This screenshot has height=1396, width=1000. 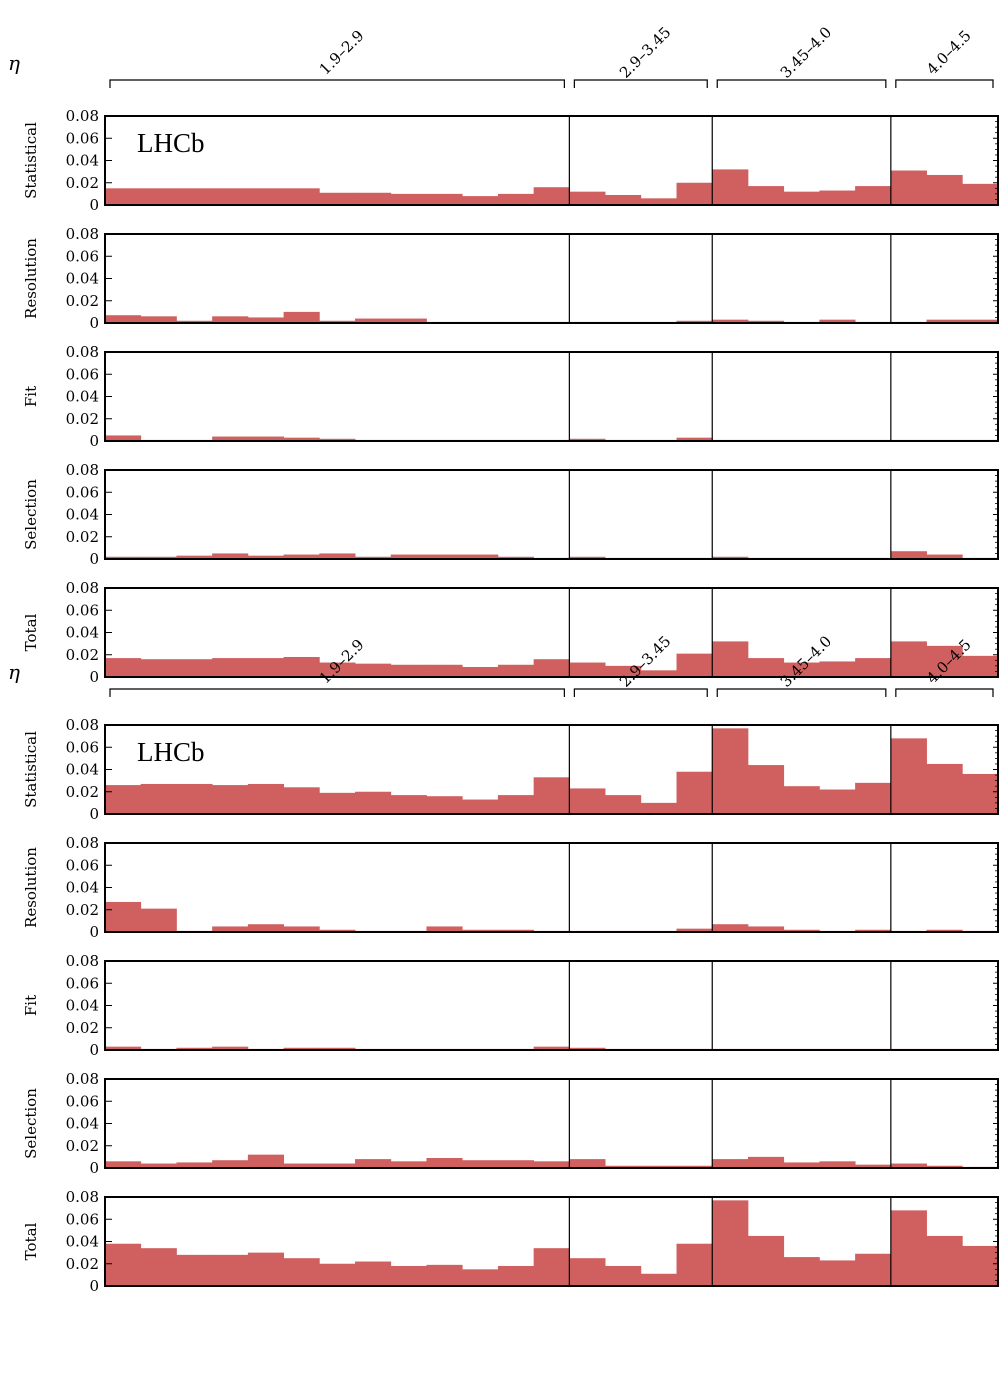 What do you see at coordinates (171, 143) in the screenshot?
I see `lhcb-label: LHCb` at bounding box center [171, 143].